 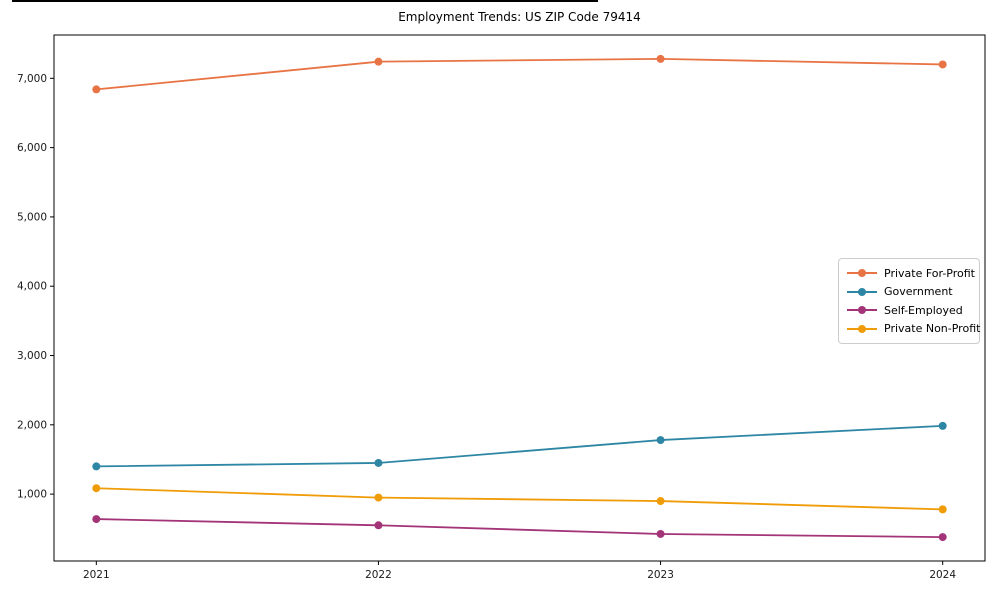 I want to click on chart-title: Employment Trends: US ZIP Code 79414, so click(x=519, y=17).